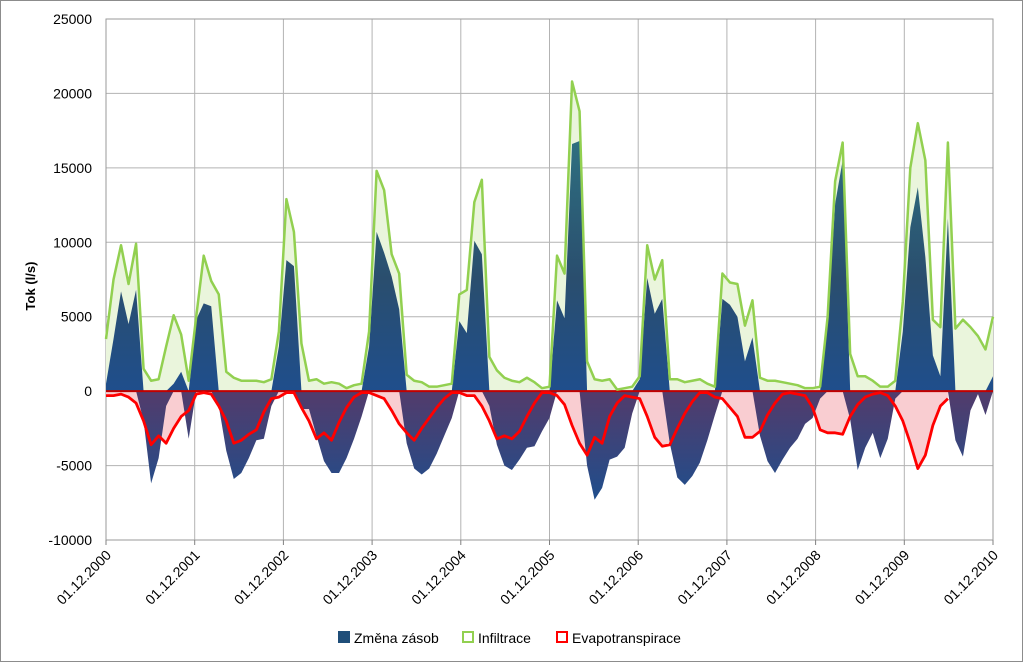 The width and height of the screenshot is (1023, 668). What do you see at coordinates (438, 577) in the screenshot?
I see `x-tick-label: 01.12.2004` at bounding box center [438, 577].